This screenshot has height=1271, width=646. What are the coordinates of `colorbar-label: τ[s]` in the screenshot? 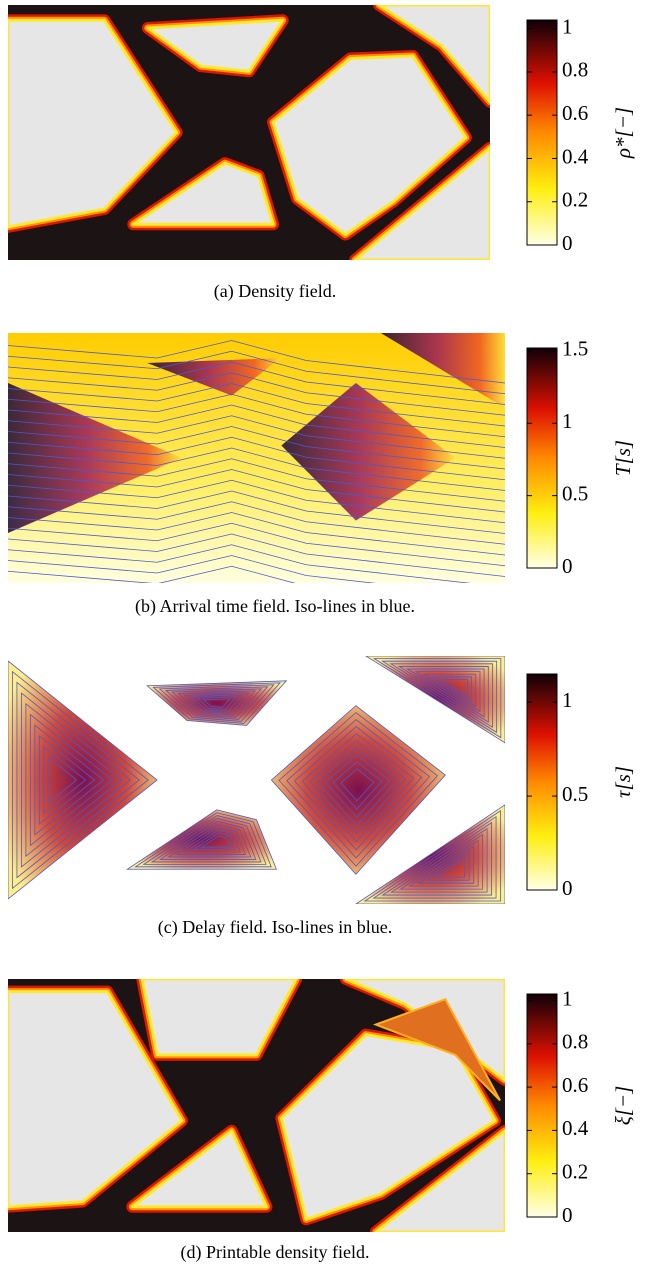 It's located at (623, 782).